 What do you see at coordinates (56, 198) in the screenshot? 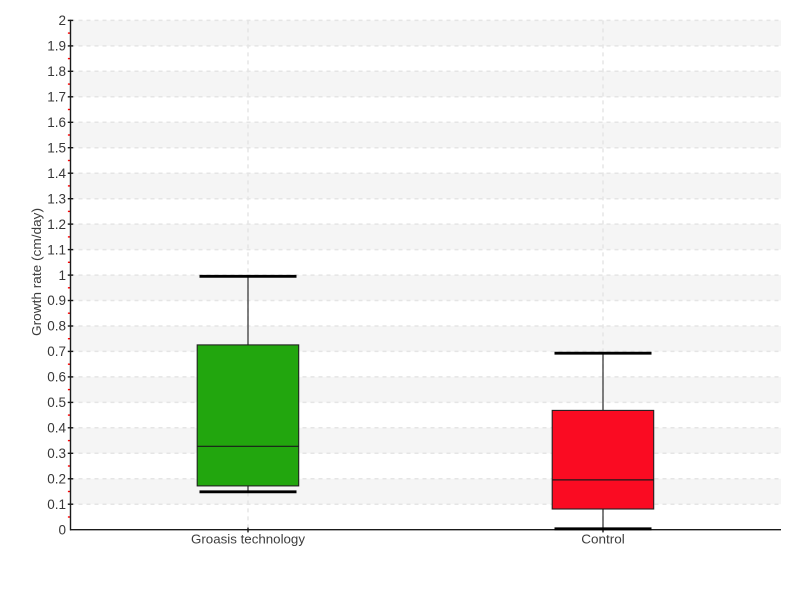
I see `svg-text: 1.3` at bounding box center [56, 198].